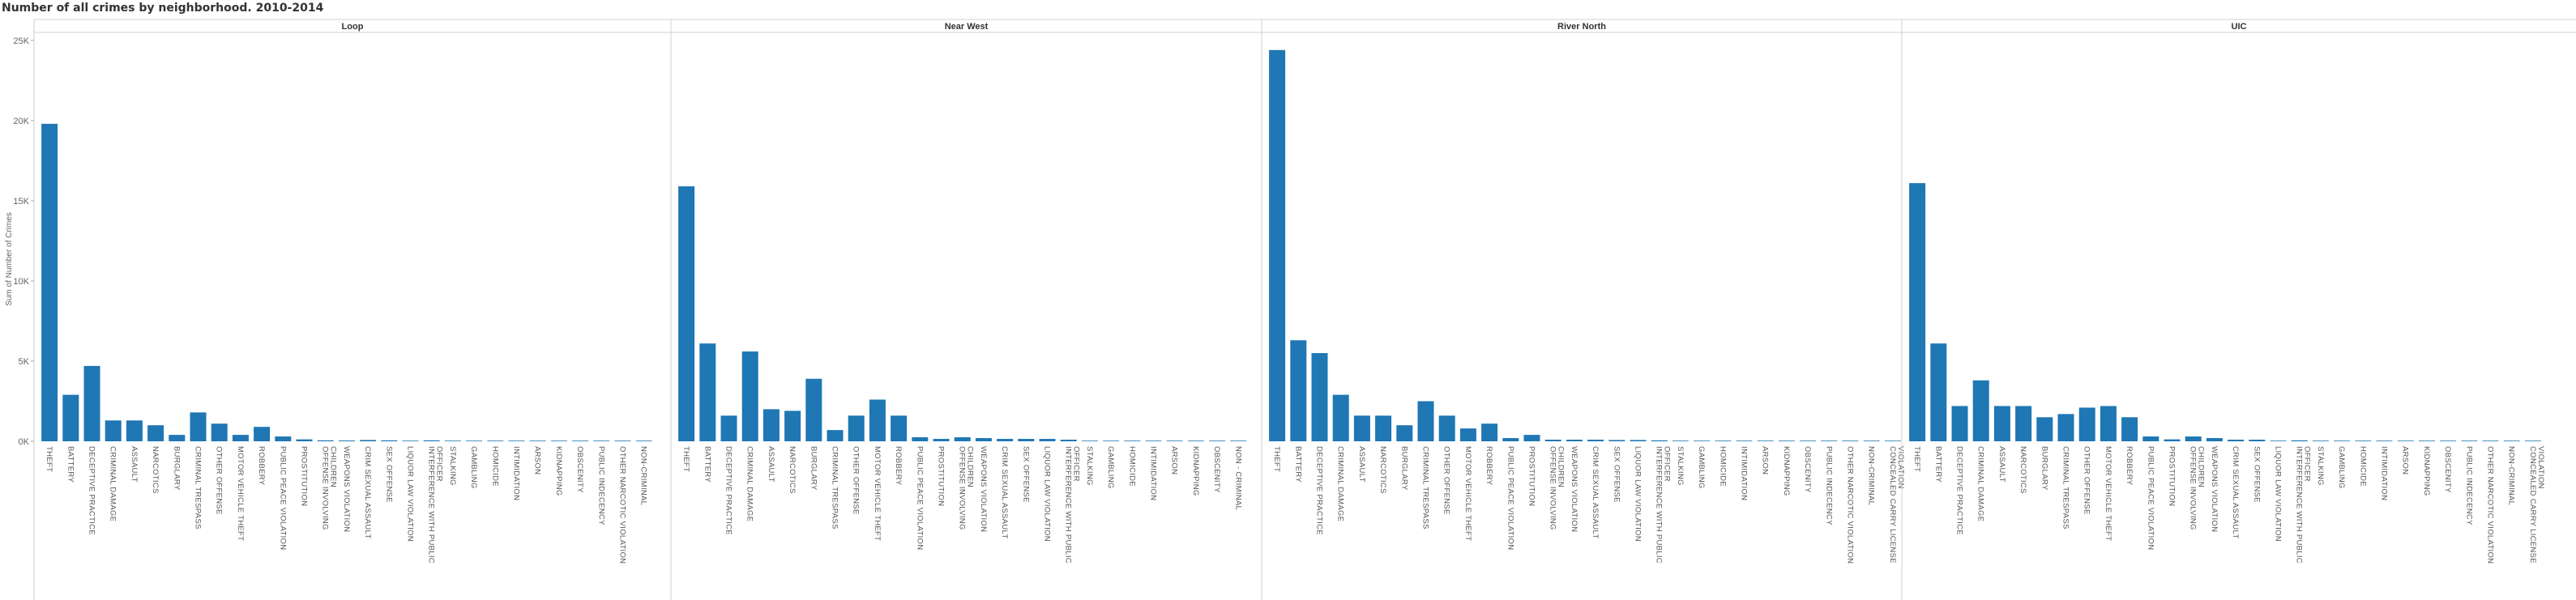 The image size is (2576, 600). I want to click on x-tick-label: CRIM SEXUAL ASSAULT, so click(2235, 492).